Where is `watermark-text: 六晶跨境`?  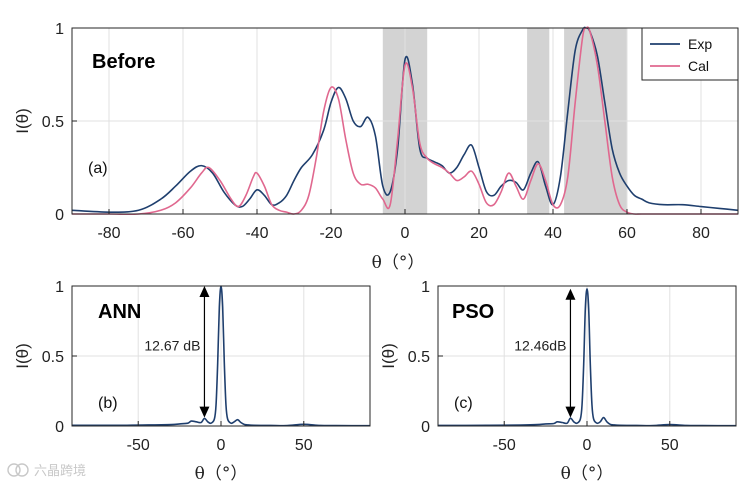
watermark-text: 六晶跨境 is located at coordinates (60, 471).